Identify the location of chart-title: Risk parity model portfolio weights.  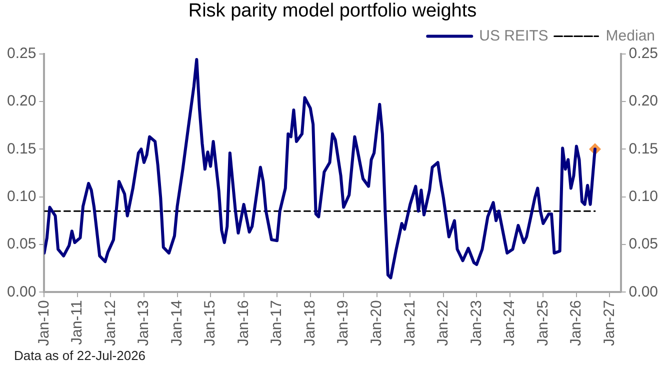
(332, 11).